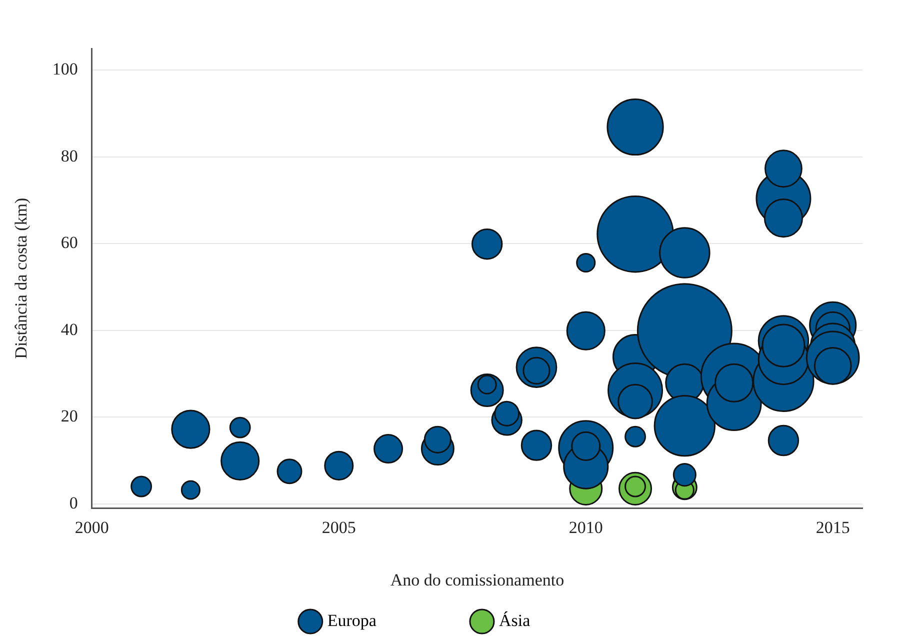 The height and width of the screenshot is (642, 911). Describe the element at coordinates (477, 580) in the screenshot. I see `x-axis-title: Ano do comissionamento` at that location.